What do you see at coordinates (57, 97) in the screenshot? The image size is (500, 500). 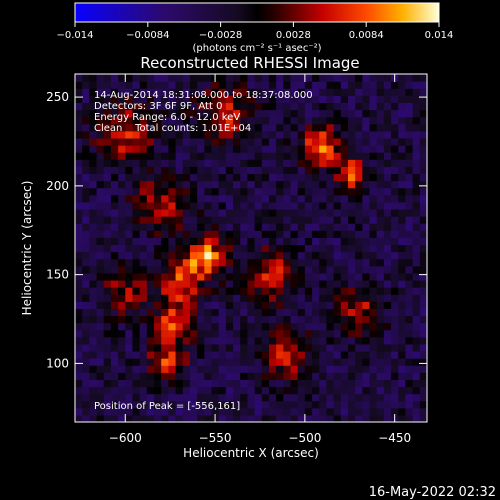 I see `y-tick-label: 250` at bounding box center [57, 97].